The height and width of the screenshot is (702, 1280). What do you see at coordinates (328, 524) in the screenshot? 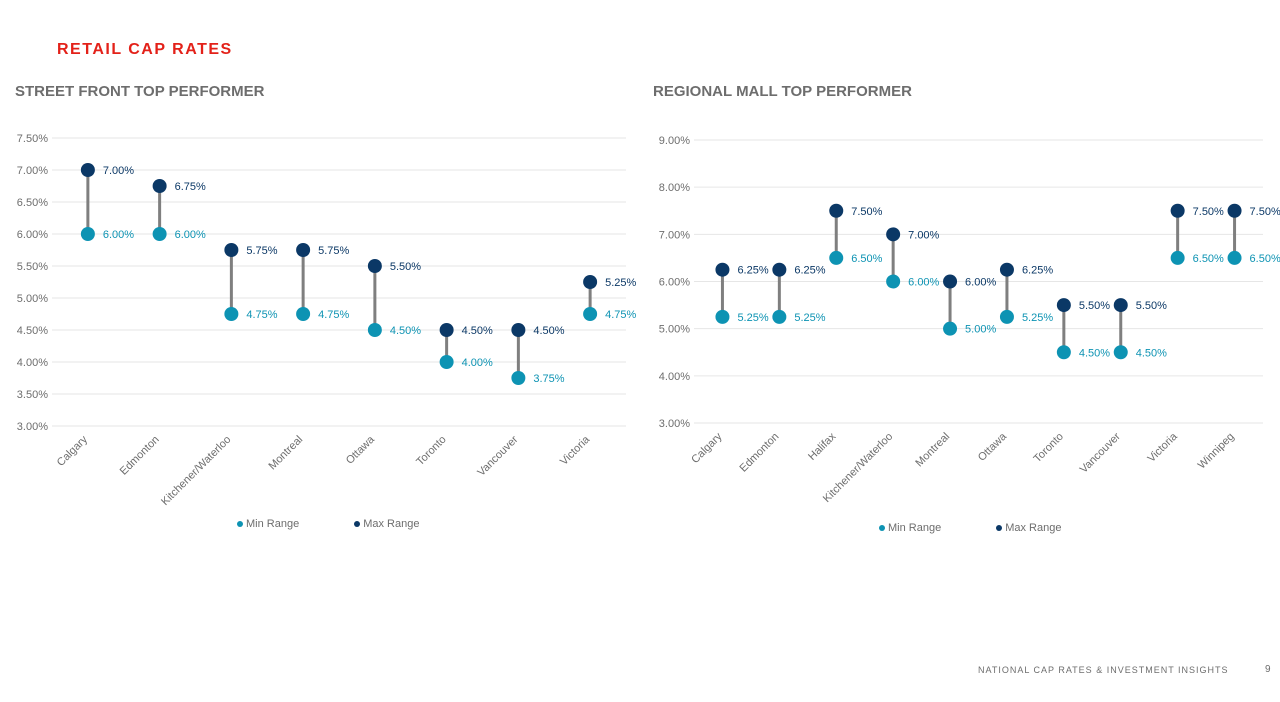
I see `legend-street-front: Min Range Max Range` at bounding box center [328, 524].